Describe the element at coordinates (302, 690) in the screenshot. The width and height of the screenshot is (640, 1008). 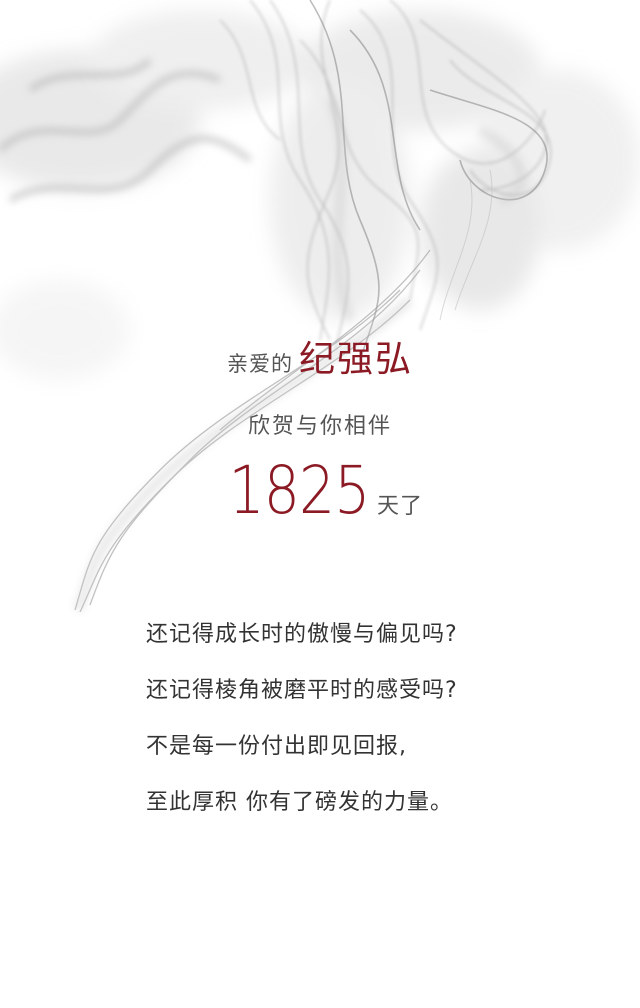
I see `verse-line: 还记得棱角被磨平时的感受吗?` at that location.